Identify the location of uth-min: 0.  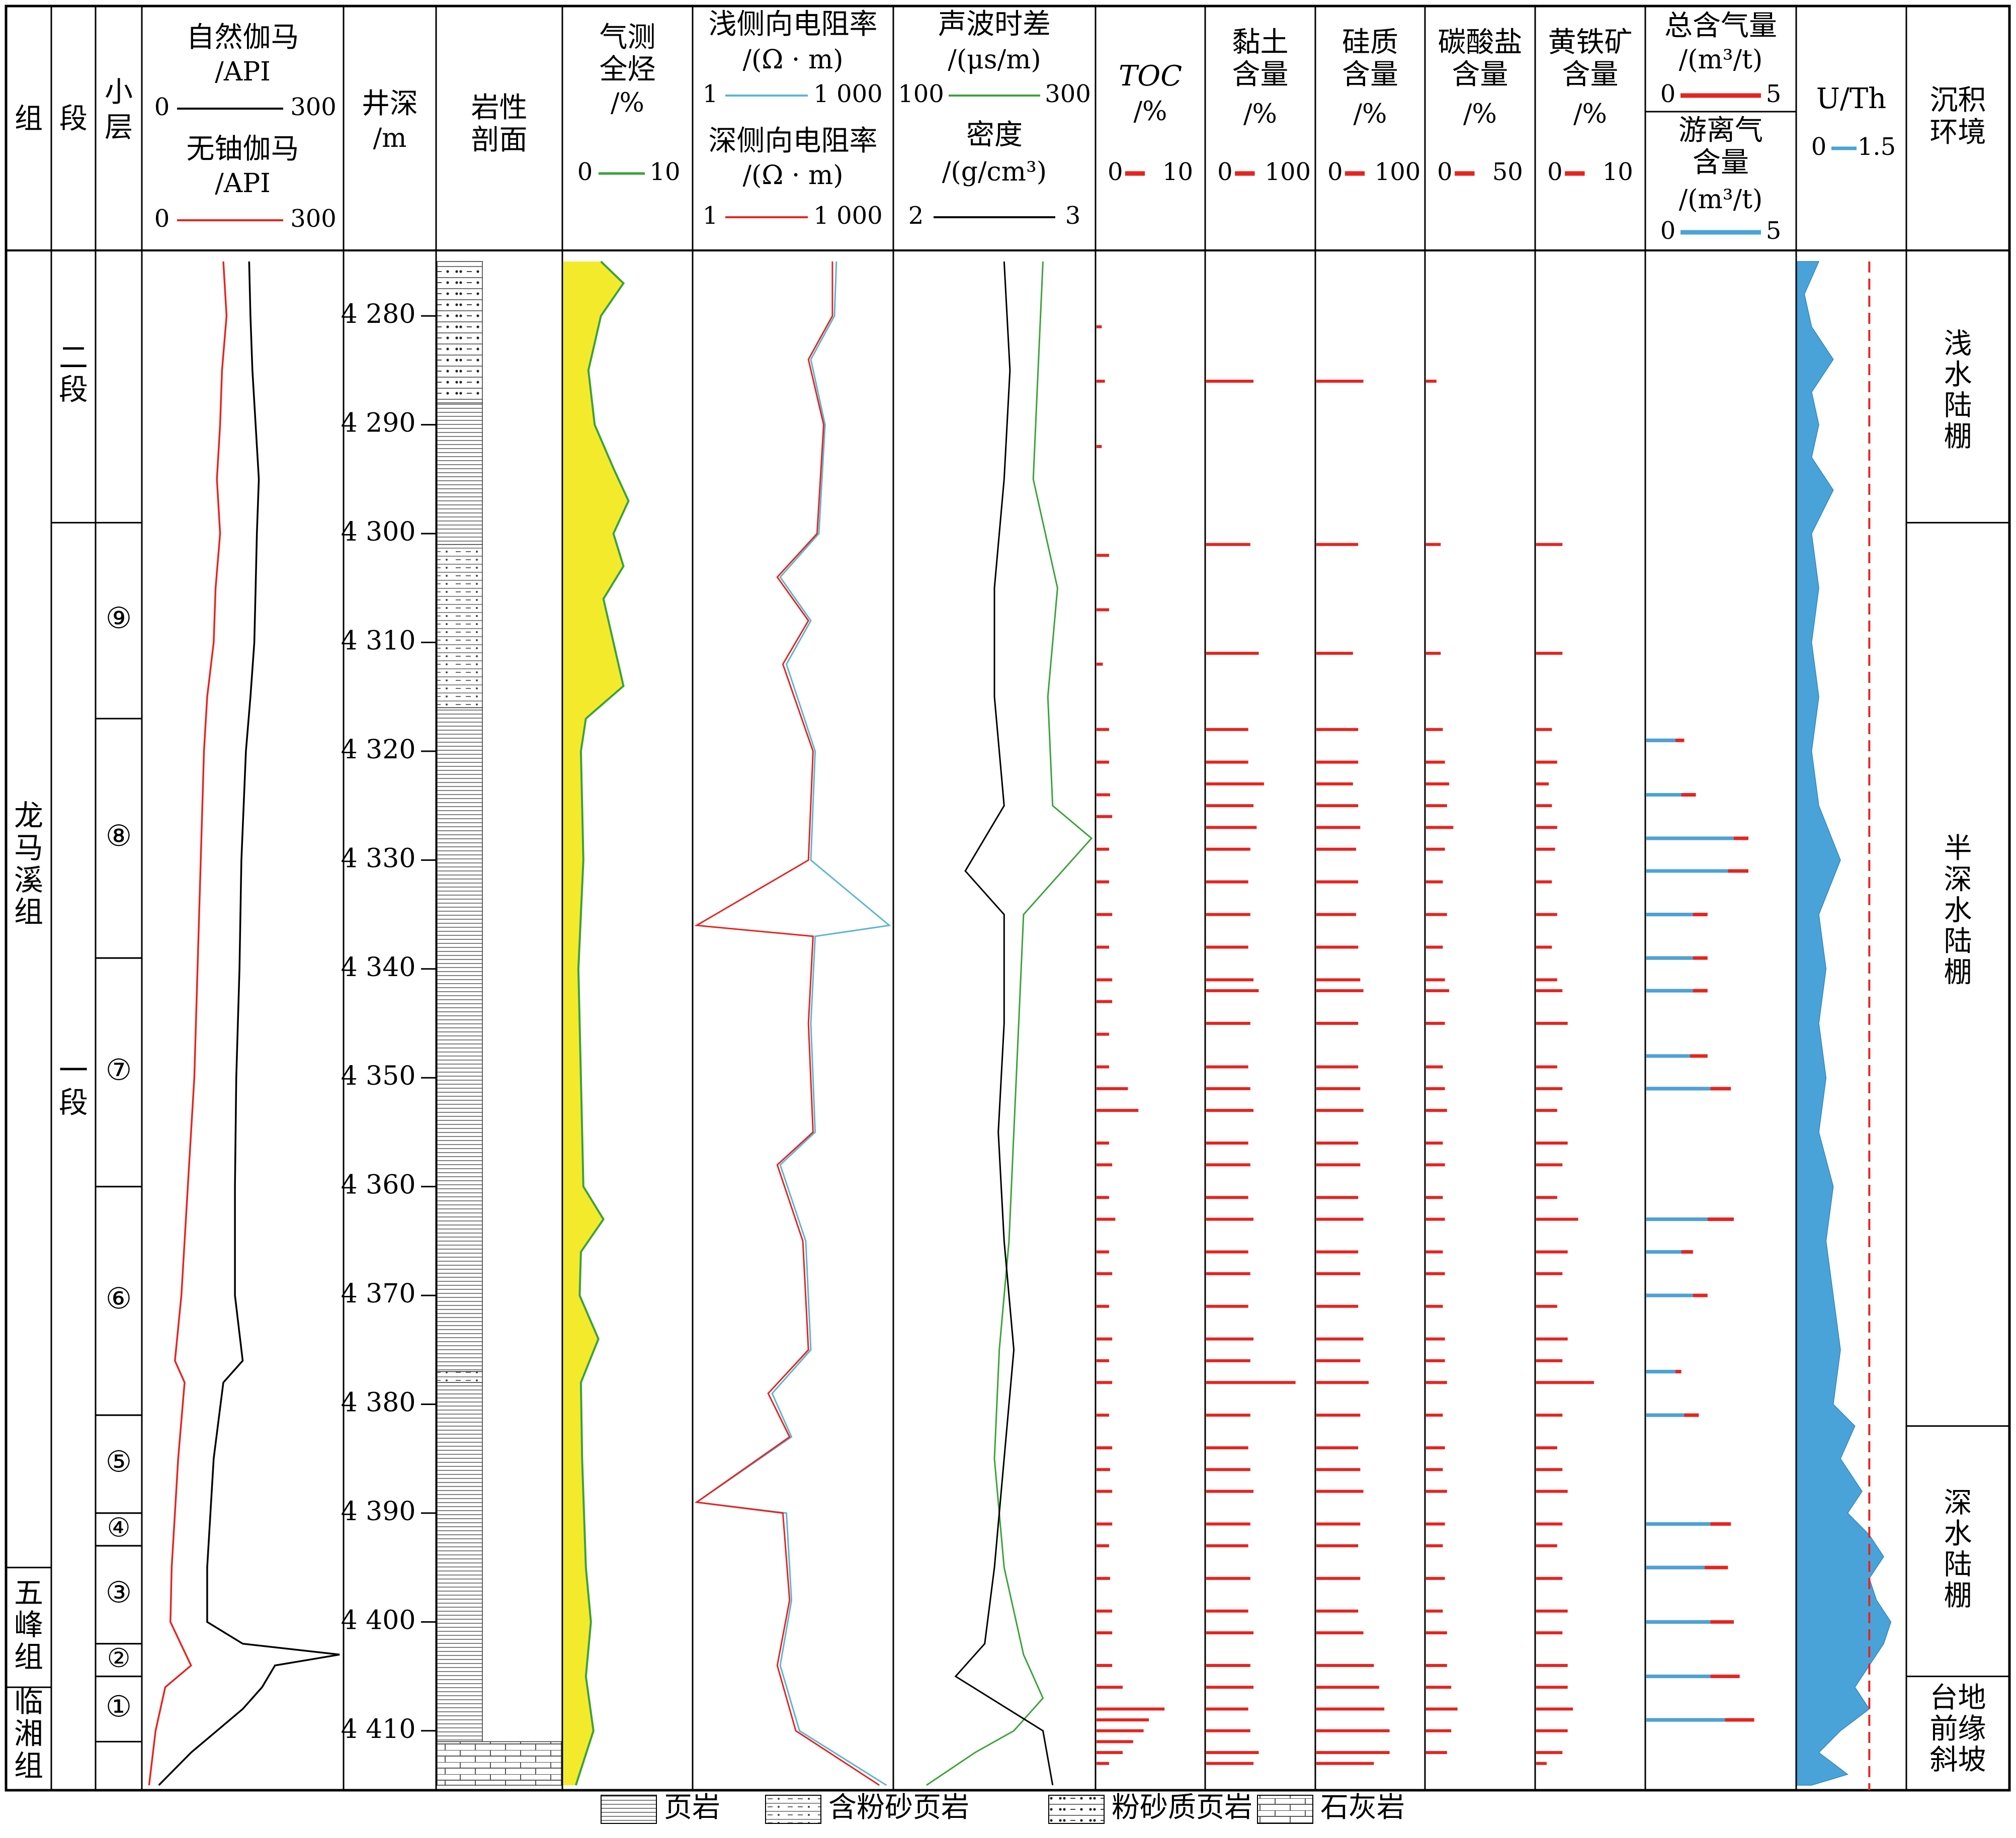
(1819, 147).